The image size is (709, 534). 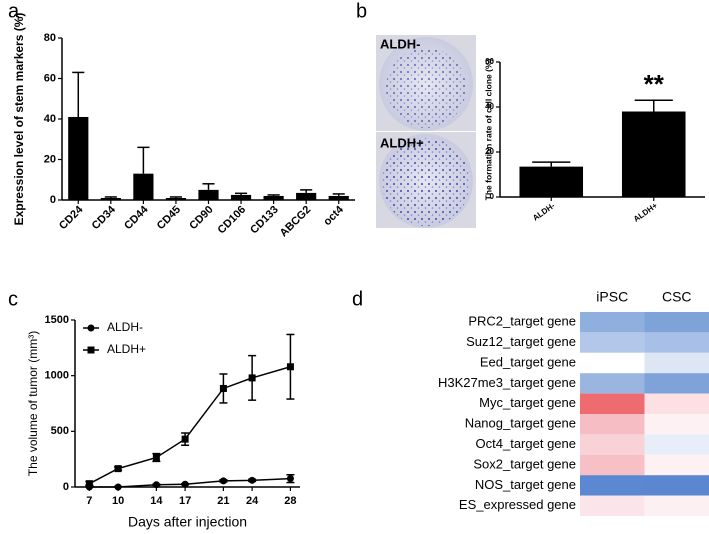 What do you see at coordinates (14, 11) in the screenshot?
I see `panel-label: a` at bounding box center [14, 11].